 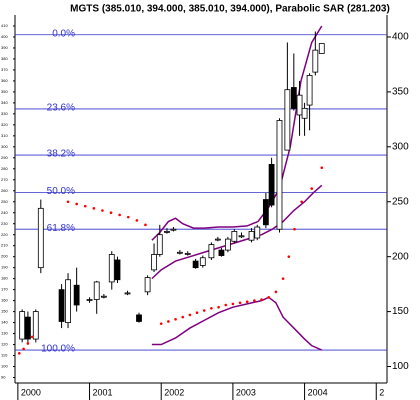 What do you see at coordinates (4, 135) in the screenshot?
I see `y2-tick-label: 310` at bounding box center [4, 135].